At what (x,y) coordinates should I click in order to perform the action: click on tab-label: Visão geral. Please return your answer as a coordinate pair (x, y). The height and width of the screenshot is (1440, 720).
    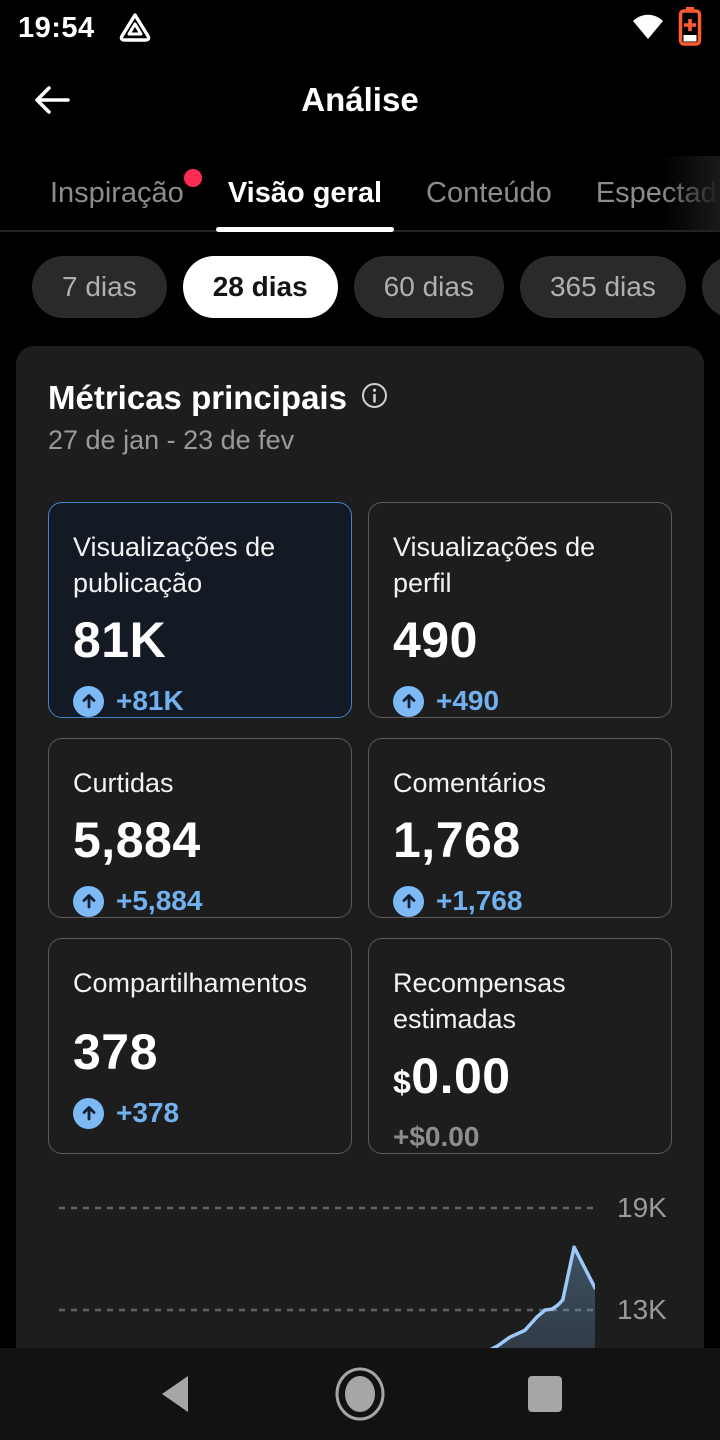
    Looking at the image, I should click on (305, 193).